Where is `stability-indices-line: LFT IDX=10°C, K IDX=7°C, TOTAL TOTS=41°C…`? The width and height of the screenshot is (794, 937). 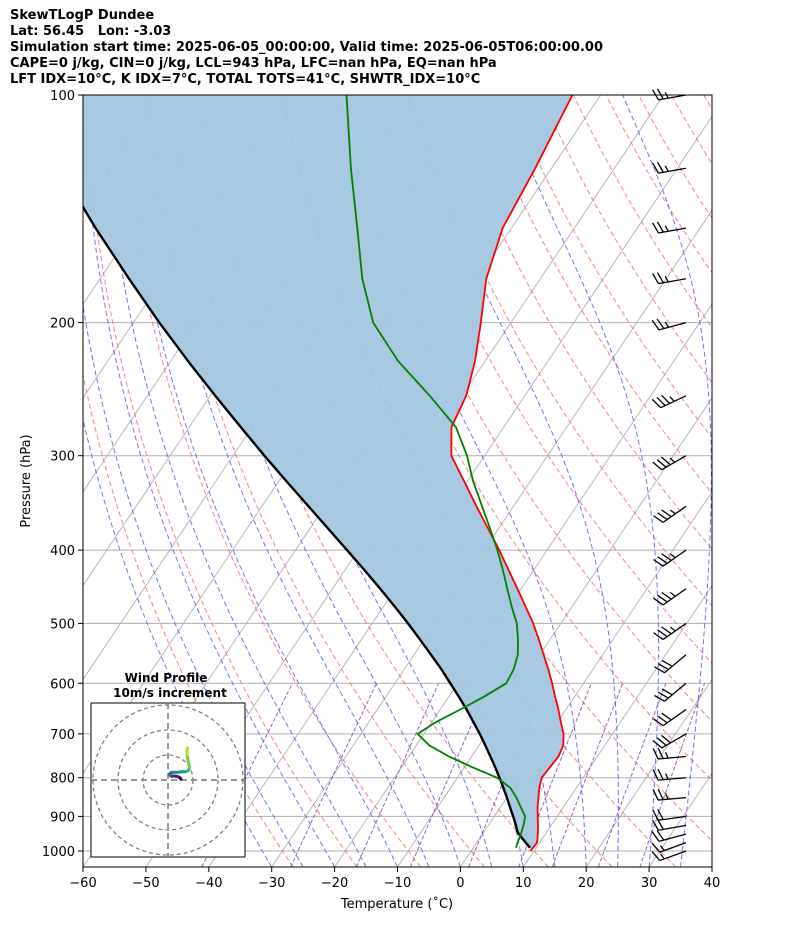
stability-indices-line: LFT IDX=10°C, K IDX=7°C, TOTAL TOTS=41°C… is located at coordinates (245, 79).